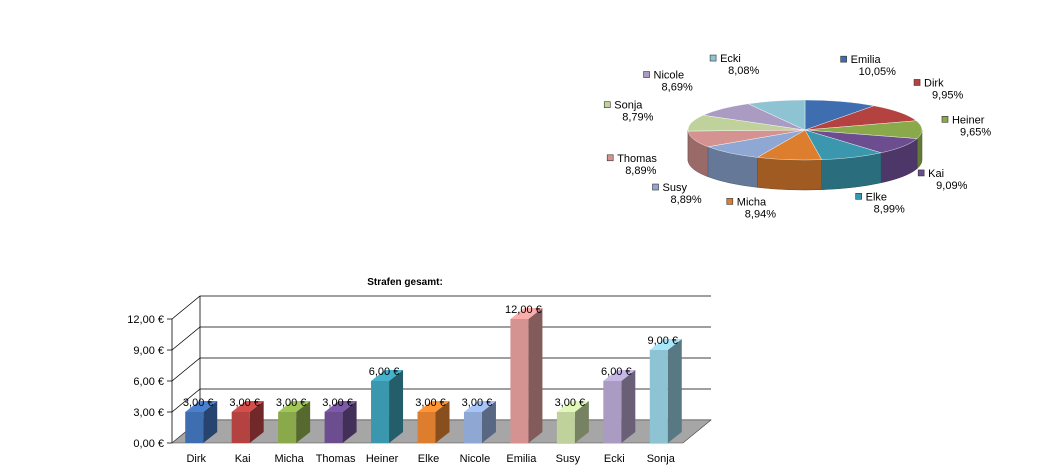 The height and width of the screenshot is (474, 1054). I want to click on pie-label-name: Ecki, so click(730, 59).